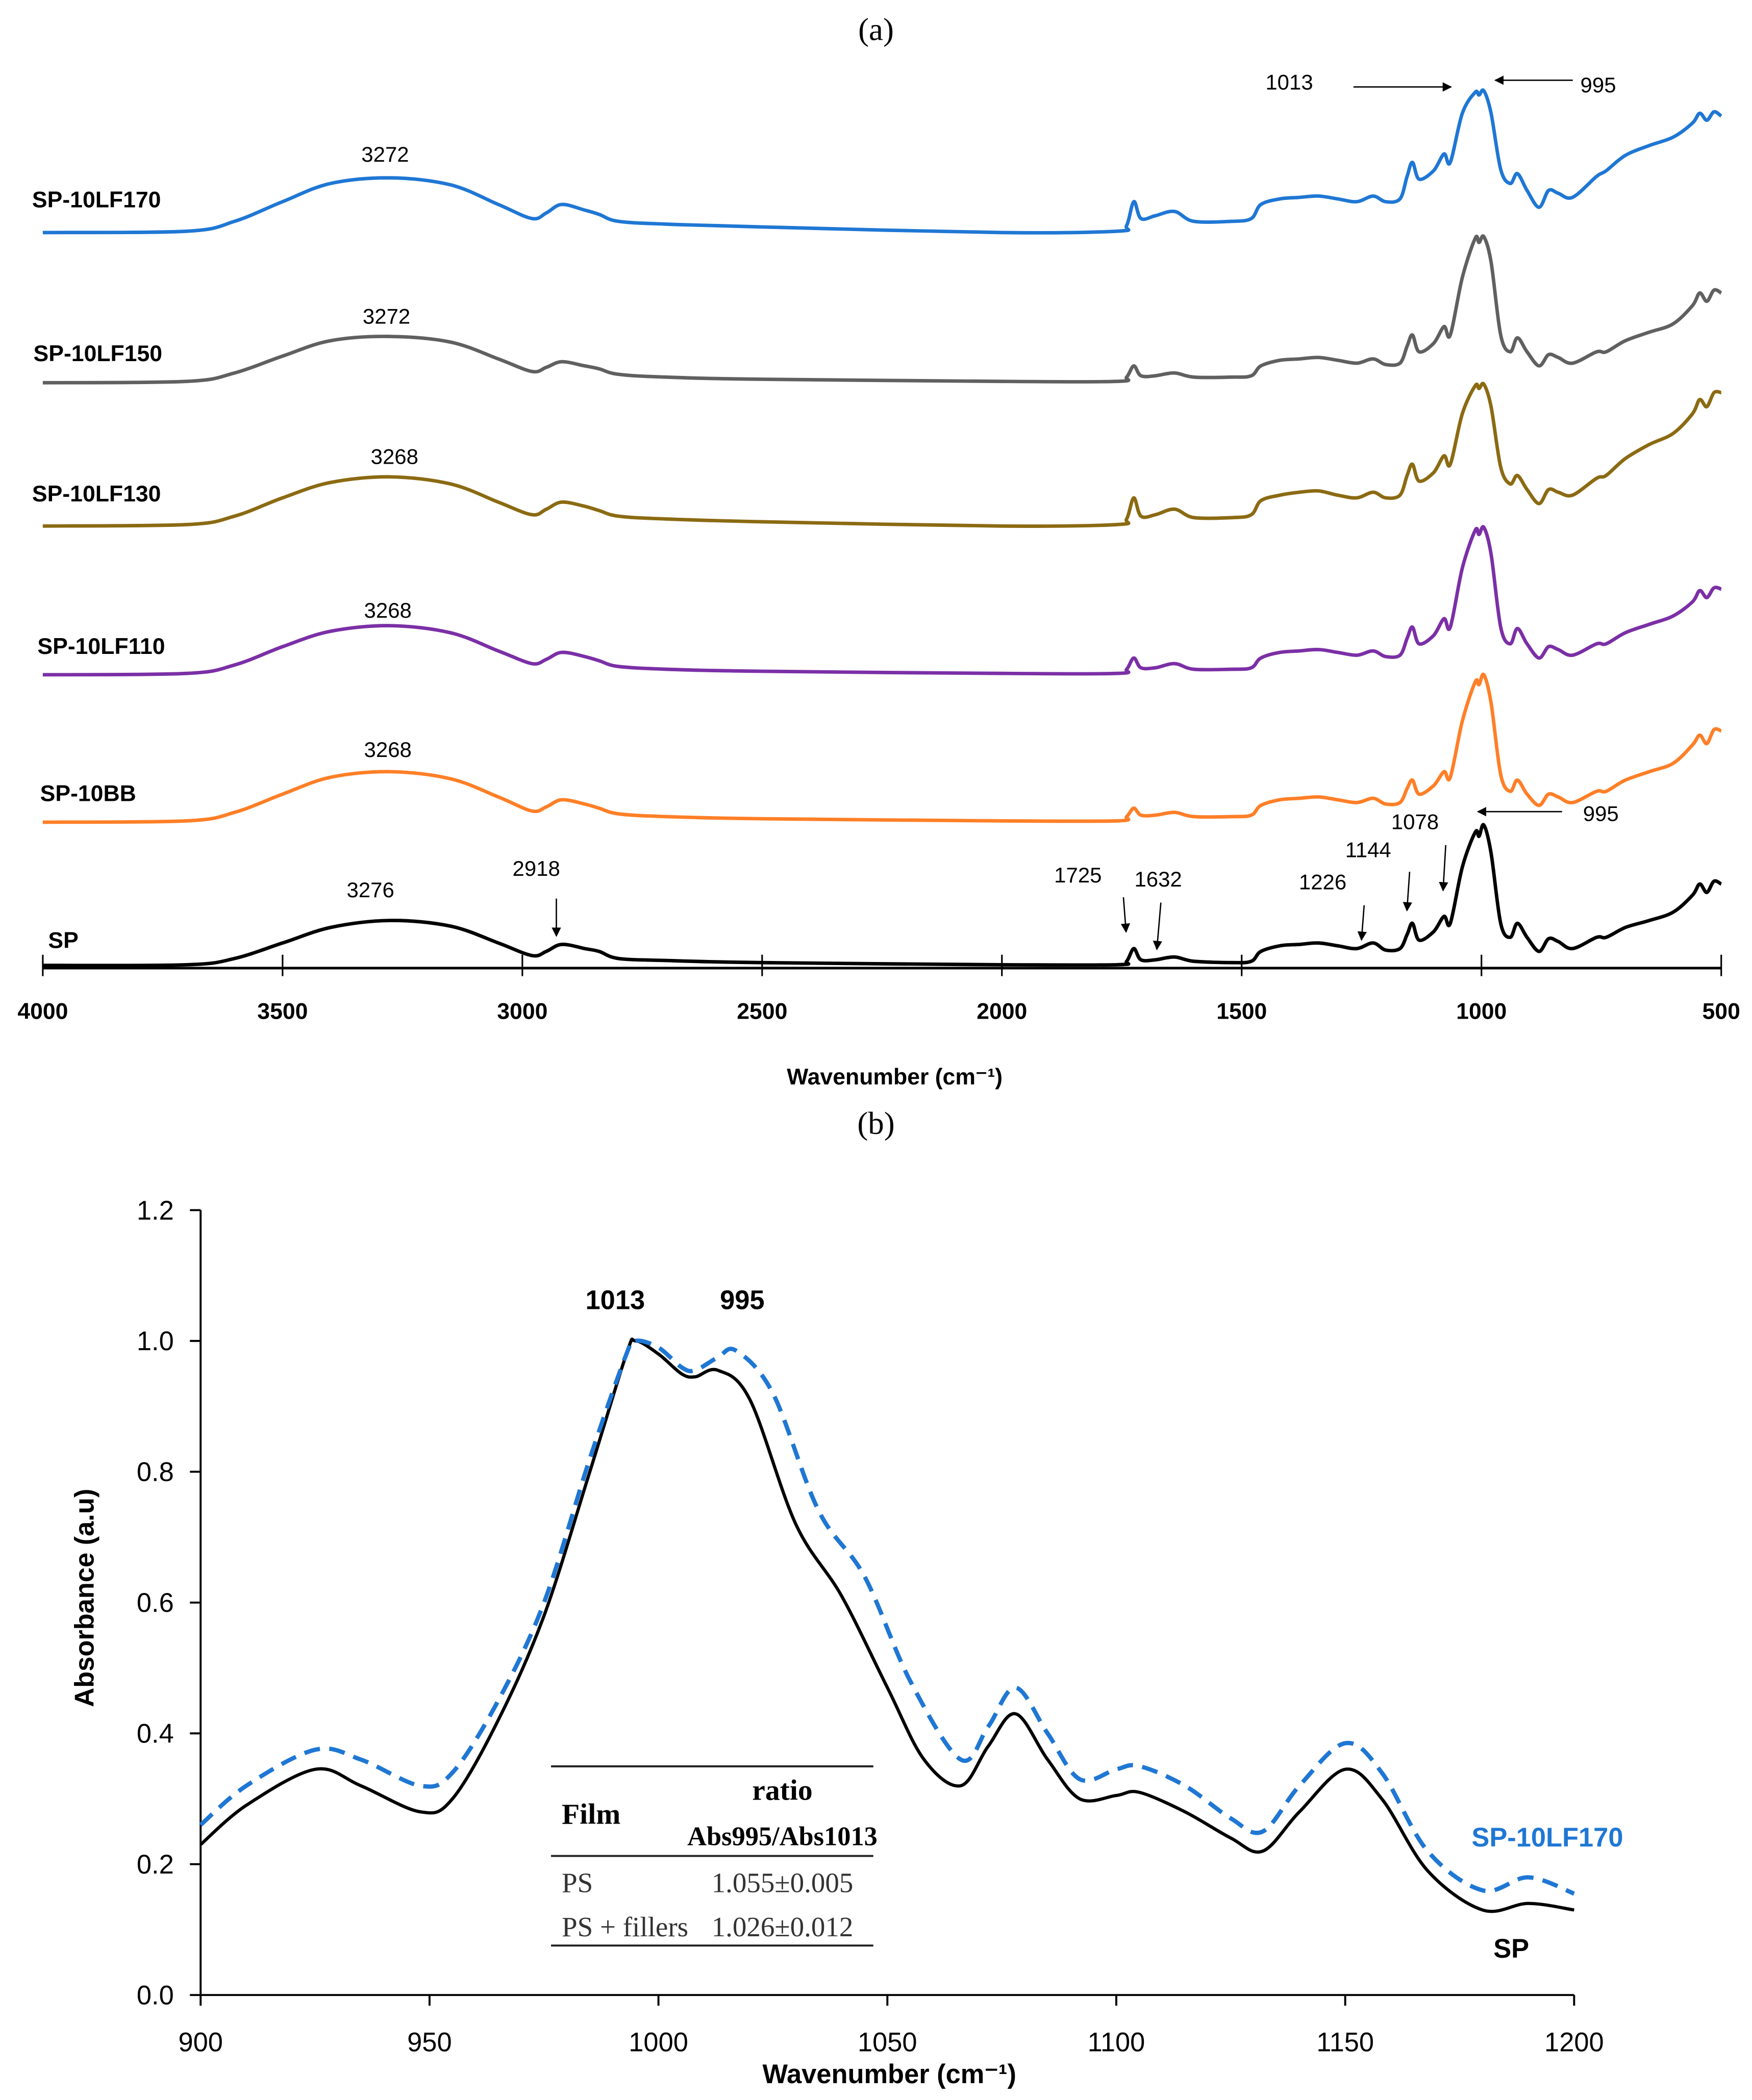 The width and height of the screenshot is (1752, 2100). Describe the element at coordinates (282, 1012) in the screenshot. I see `x-tick-label: 3500` at that location.